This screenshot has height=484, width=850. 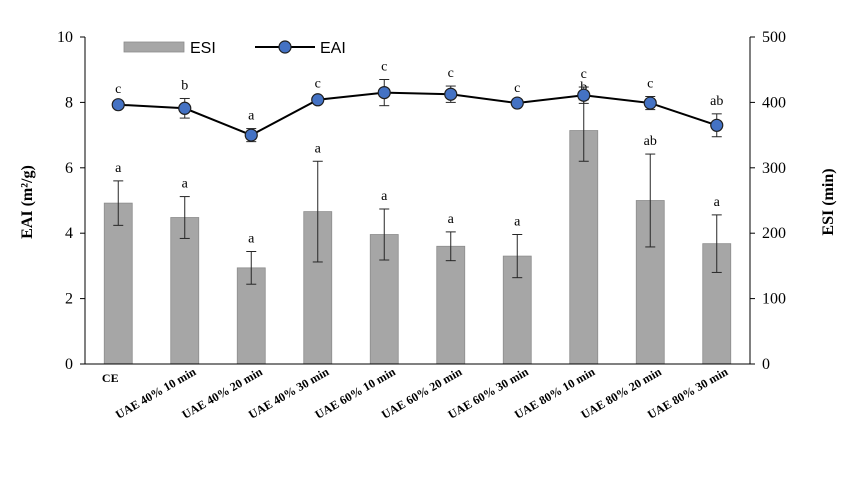 I want to click on esi-letter: ab, so click(x=650, y=141).